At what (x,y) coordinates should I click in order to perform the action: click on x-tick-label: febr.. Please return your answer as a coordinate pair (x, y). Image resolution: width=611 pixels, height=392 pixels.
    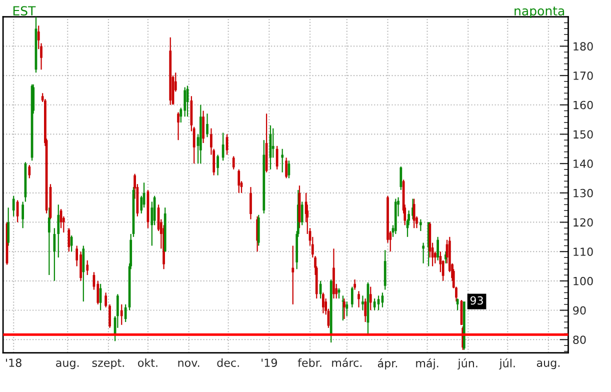
    Looking at the image, I should click on (310, 362).